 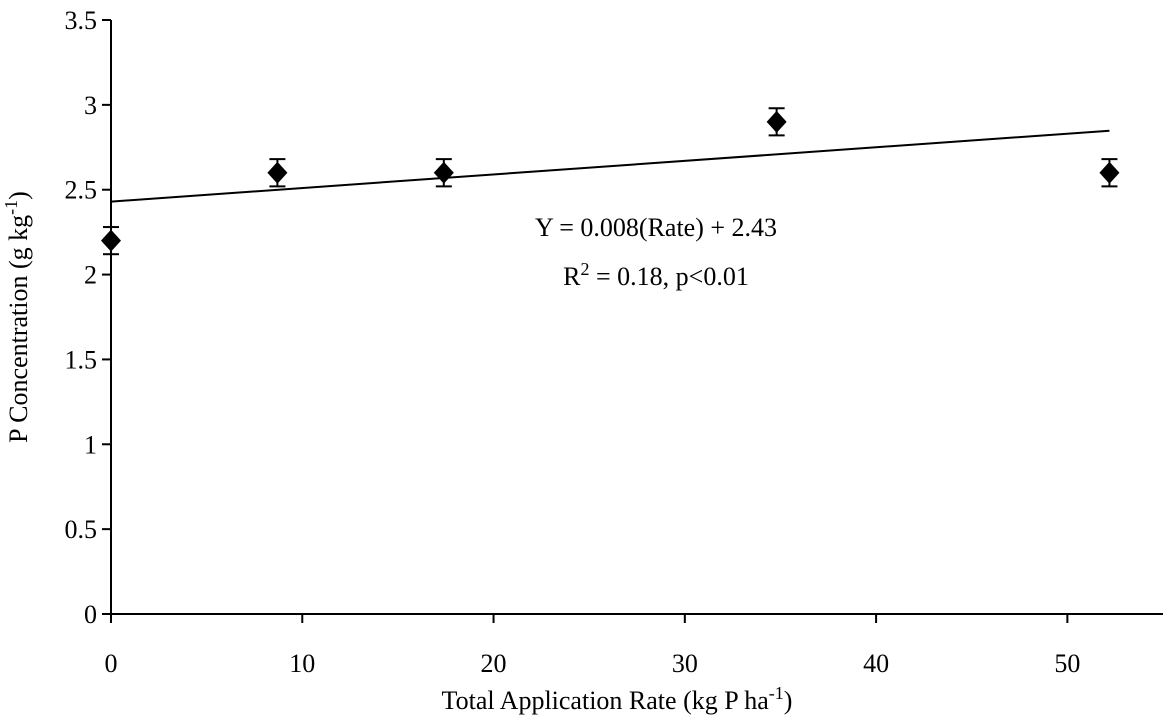 What do you see at coordinates (876, 663) in the screenshot?
I see `x-tick-label: 40` at bounding box center [876, 663].